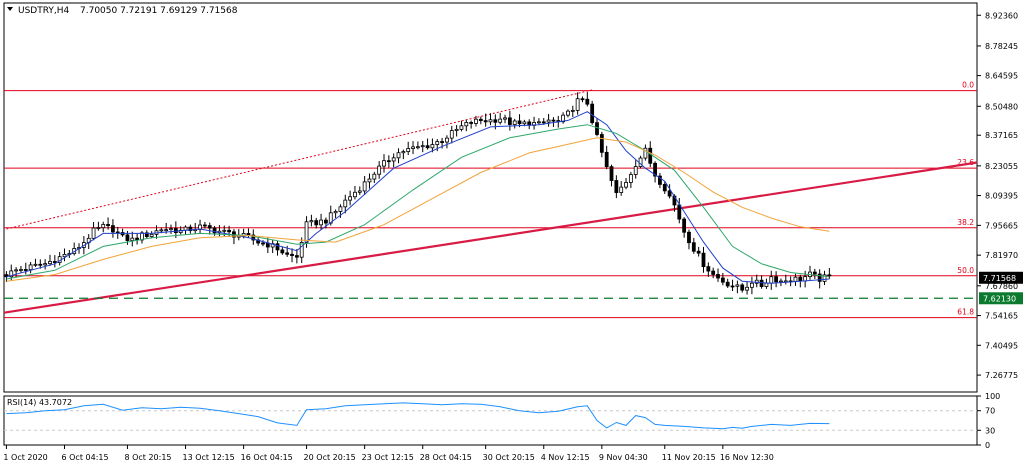 This screenshot has height=470, width=1024. I want to click on x-tick-label: 6 Oct 04:15, so click(85, 457).